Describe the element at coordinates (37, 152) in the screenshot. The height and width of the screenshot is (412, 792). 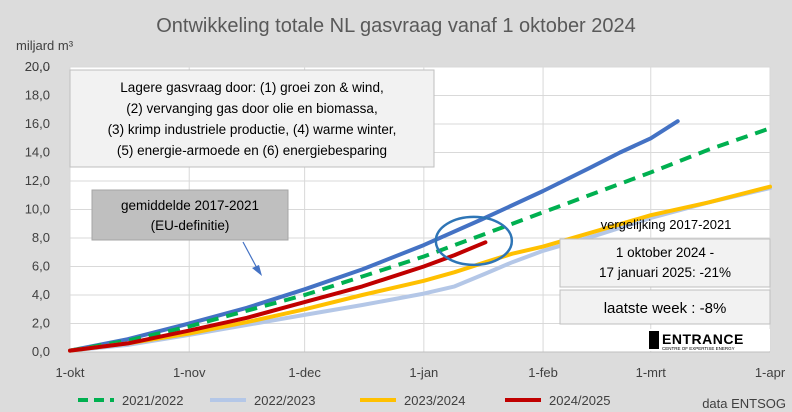
I see `y-tick-label: 14,0` at that location.